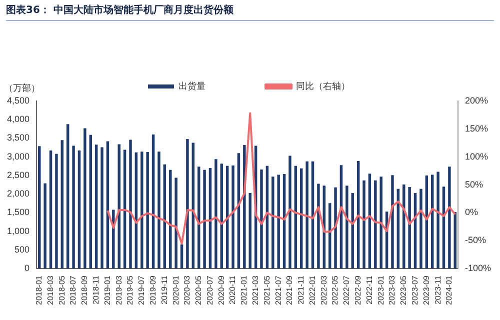 This screenshot has width=500, height=320. I want to click on x-tick-label: 2021-01, so click(244, 290).